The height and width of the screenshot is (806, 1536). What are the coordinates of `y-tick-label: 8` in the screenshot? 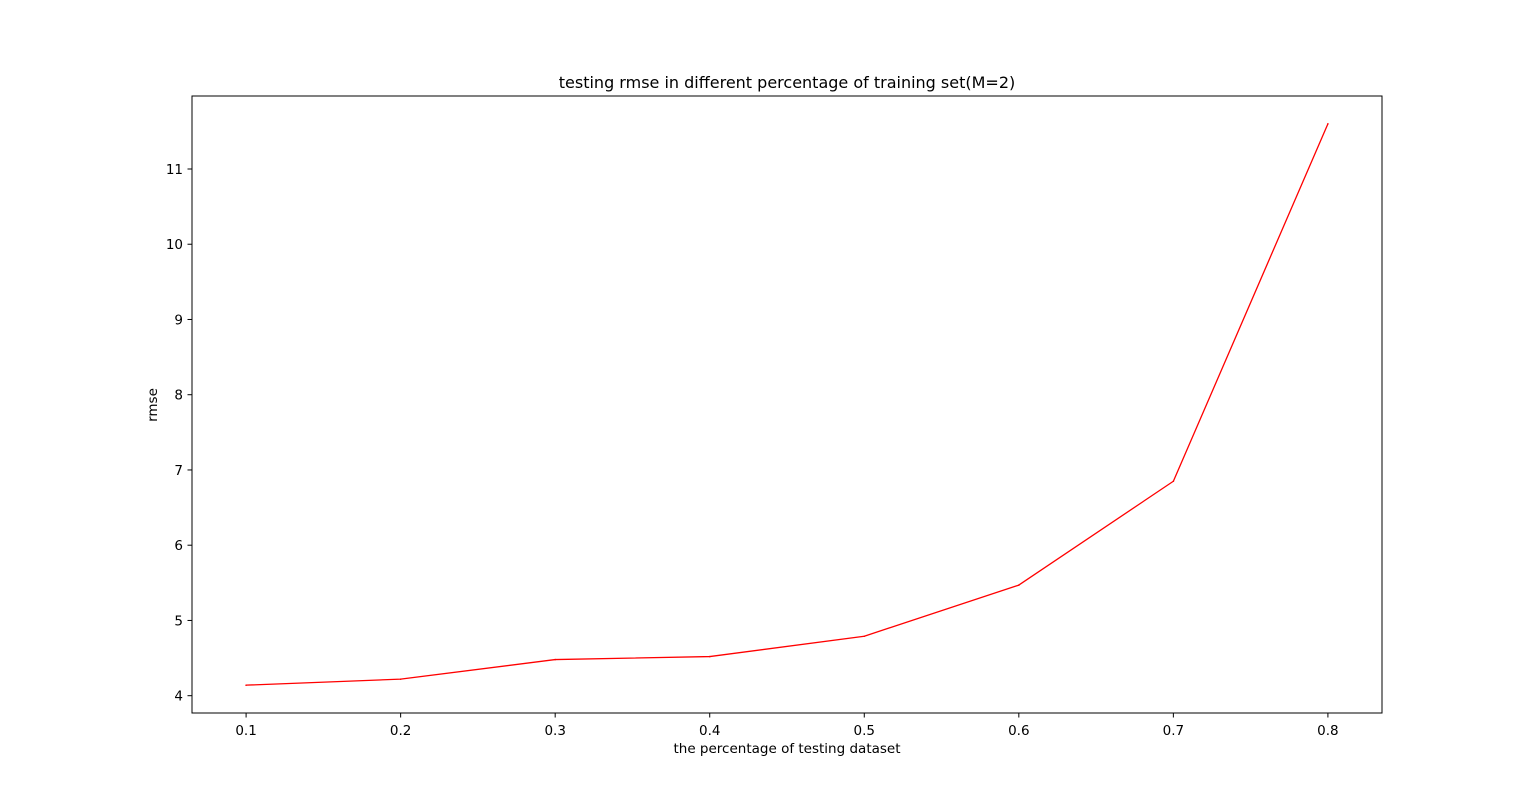 It's located at (178, 396).